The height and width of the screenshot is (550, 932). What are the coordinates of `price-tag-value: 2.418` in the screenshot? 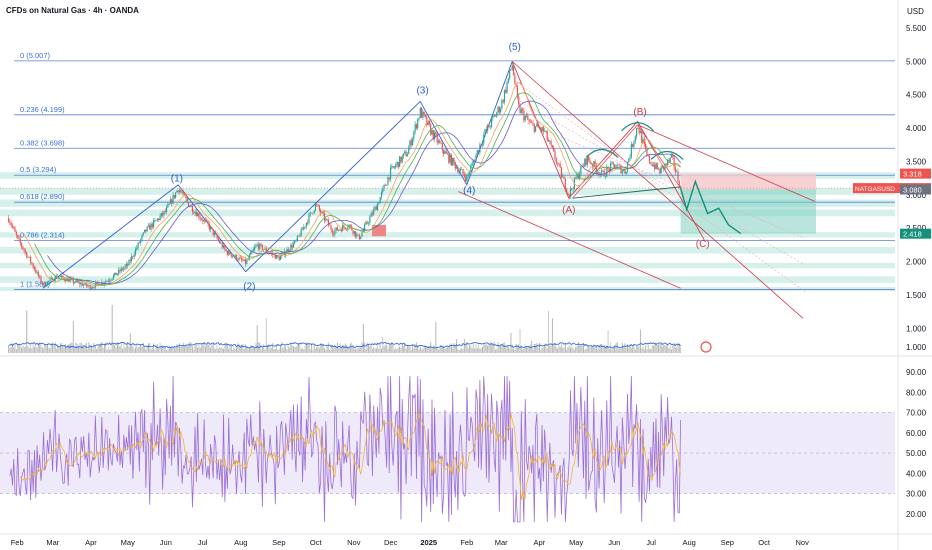 It's located at (912, 234).